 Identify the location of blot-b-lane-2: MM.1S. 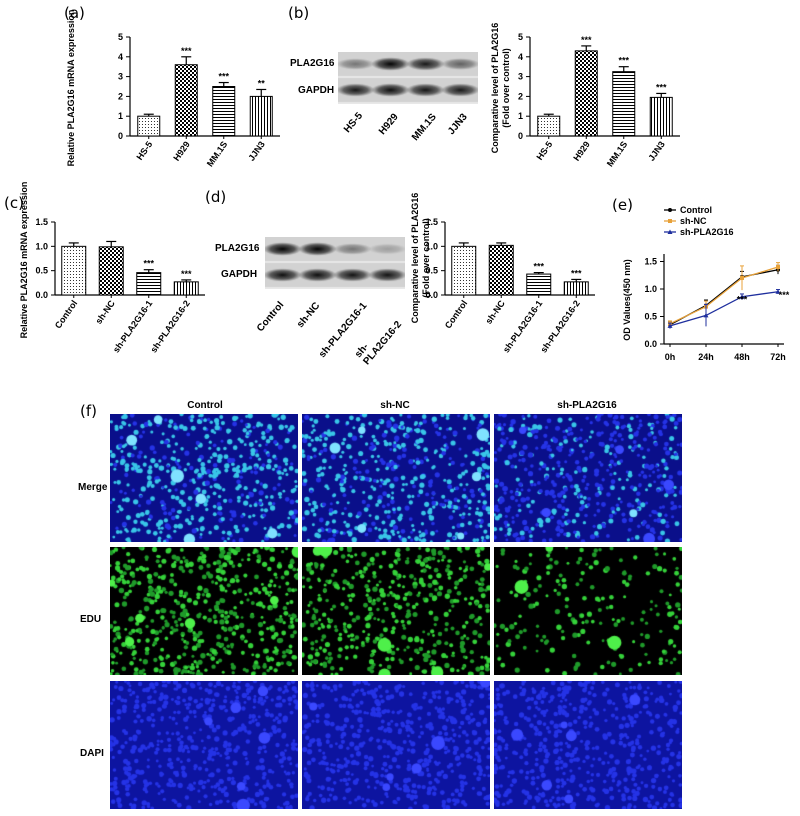
(424, 127).